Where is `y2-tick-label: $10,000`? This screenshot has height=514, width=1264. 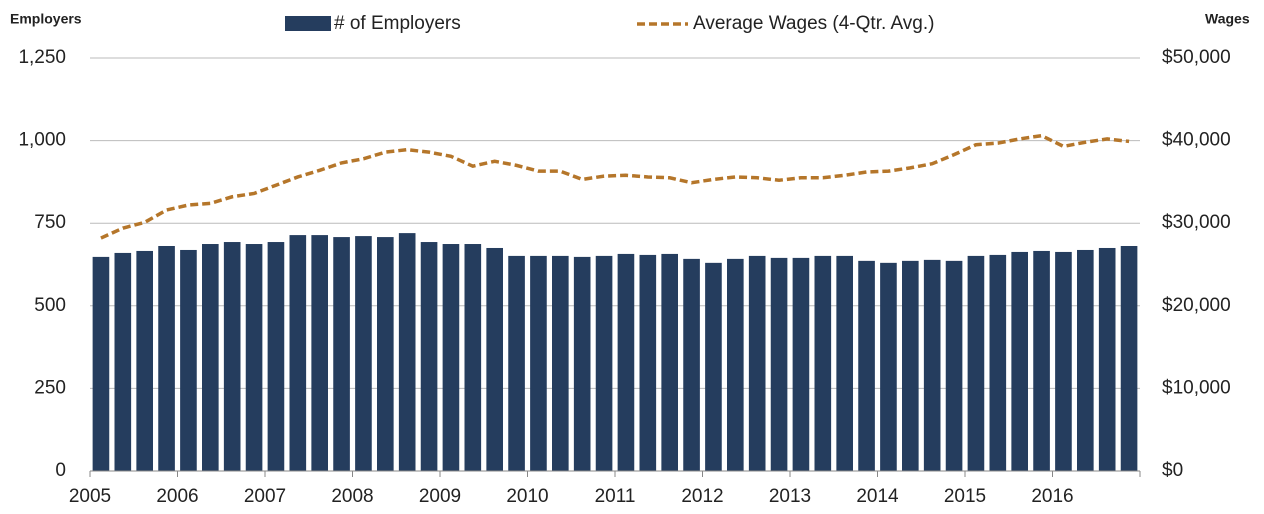
y2-tick-label: $10,000 is located at coordinates (1196, 387).